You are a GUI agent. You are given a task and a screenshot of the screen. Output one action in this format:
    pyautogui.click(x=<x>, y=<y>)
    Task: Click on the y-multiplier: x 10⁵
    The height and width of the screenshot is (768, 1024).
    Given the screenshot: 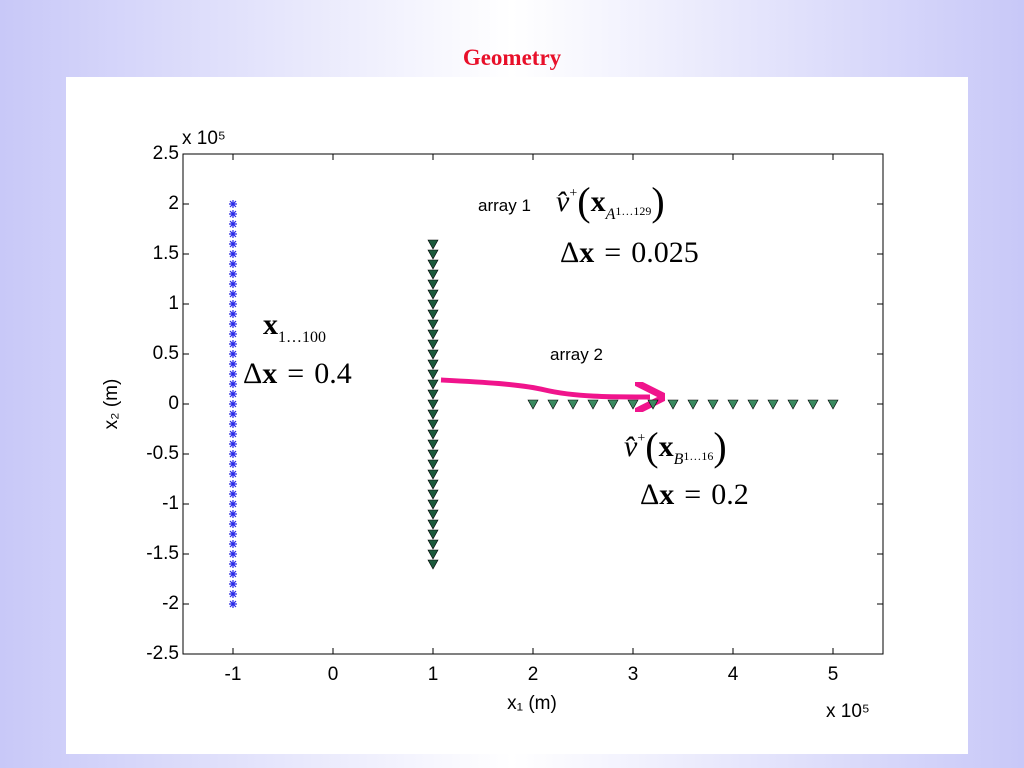 What is the action you would take?
    pyautogui.click(x=204, y=138)
    